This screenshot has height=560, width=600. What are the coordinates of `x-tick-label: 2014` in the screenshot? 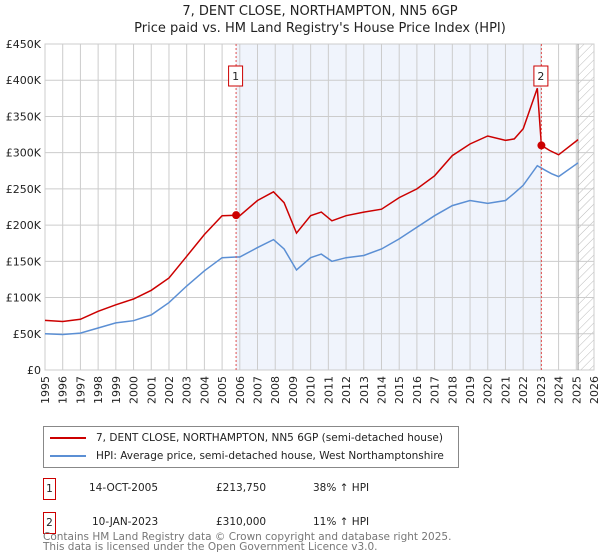 It's located at (381, 390).